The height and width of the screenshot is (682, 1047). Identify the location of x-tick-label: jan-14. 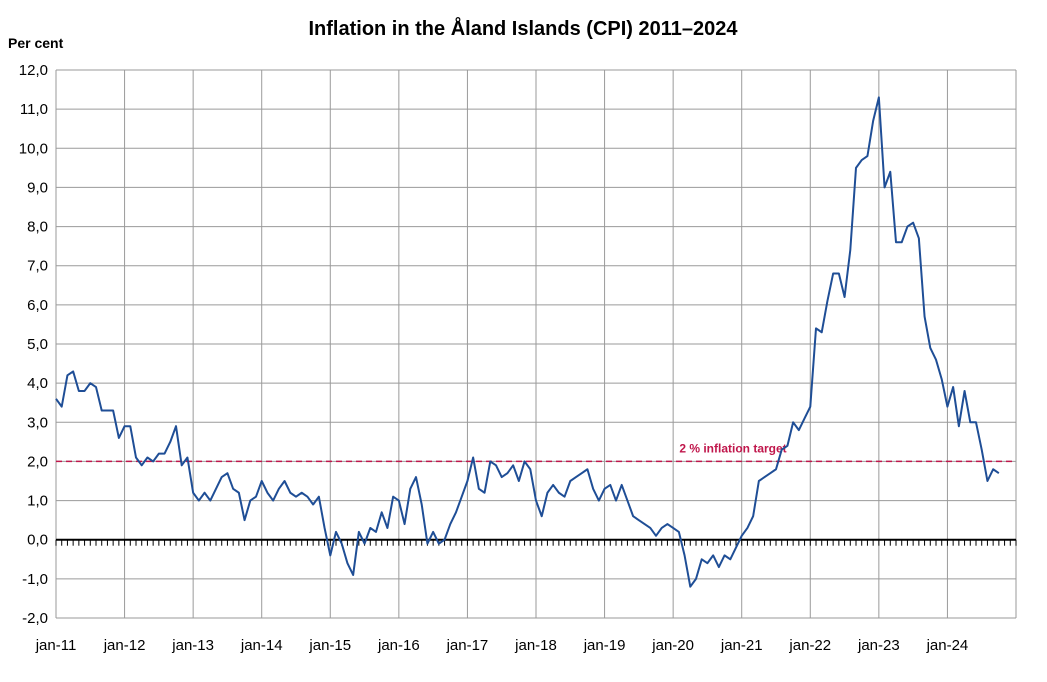
(261, 645).